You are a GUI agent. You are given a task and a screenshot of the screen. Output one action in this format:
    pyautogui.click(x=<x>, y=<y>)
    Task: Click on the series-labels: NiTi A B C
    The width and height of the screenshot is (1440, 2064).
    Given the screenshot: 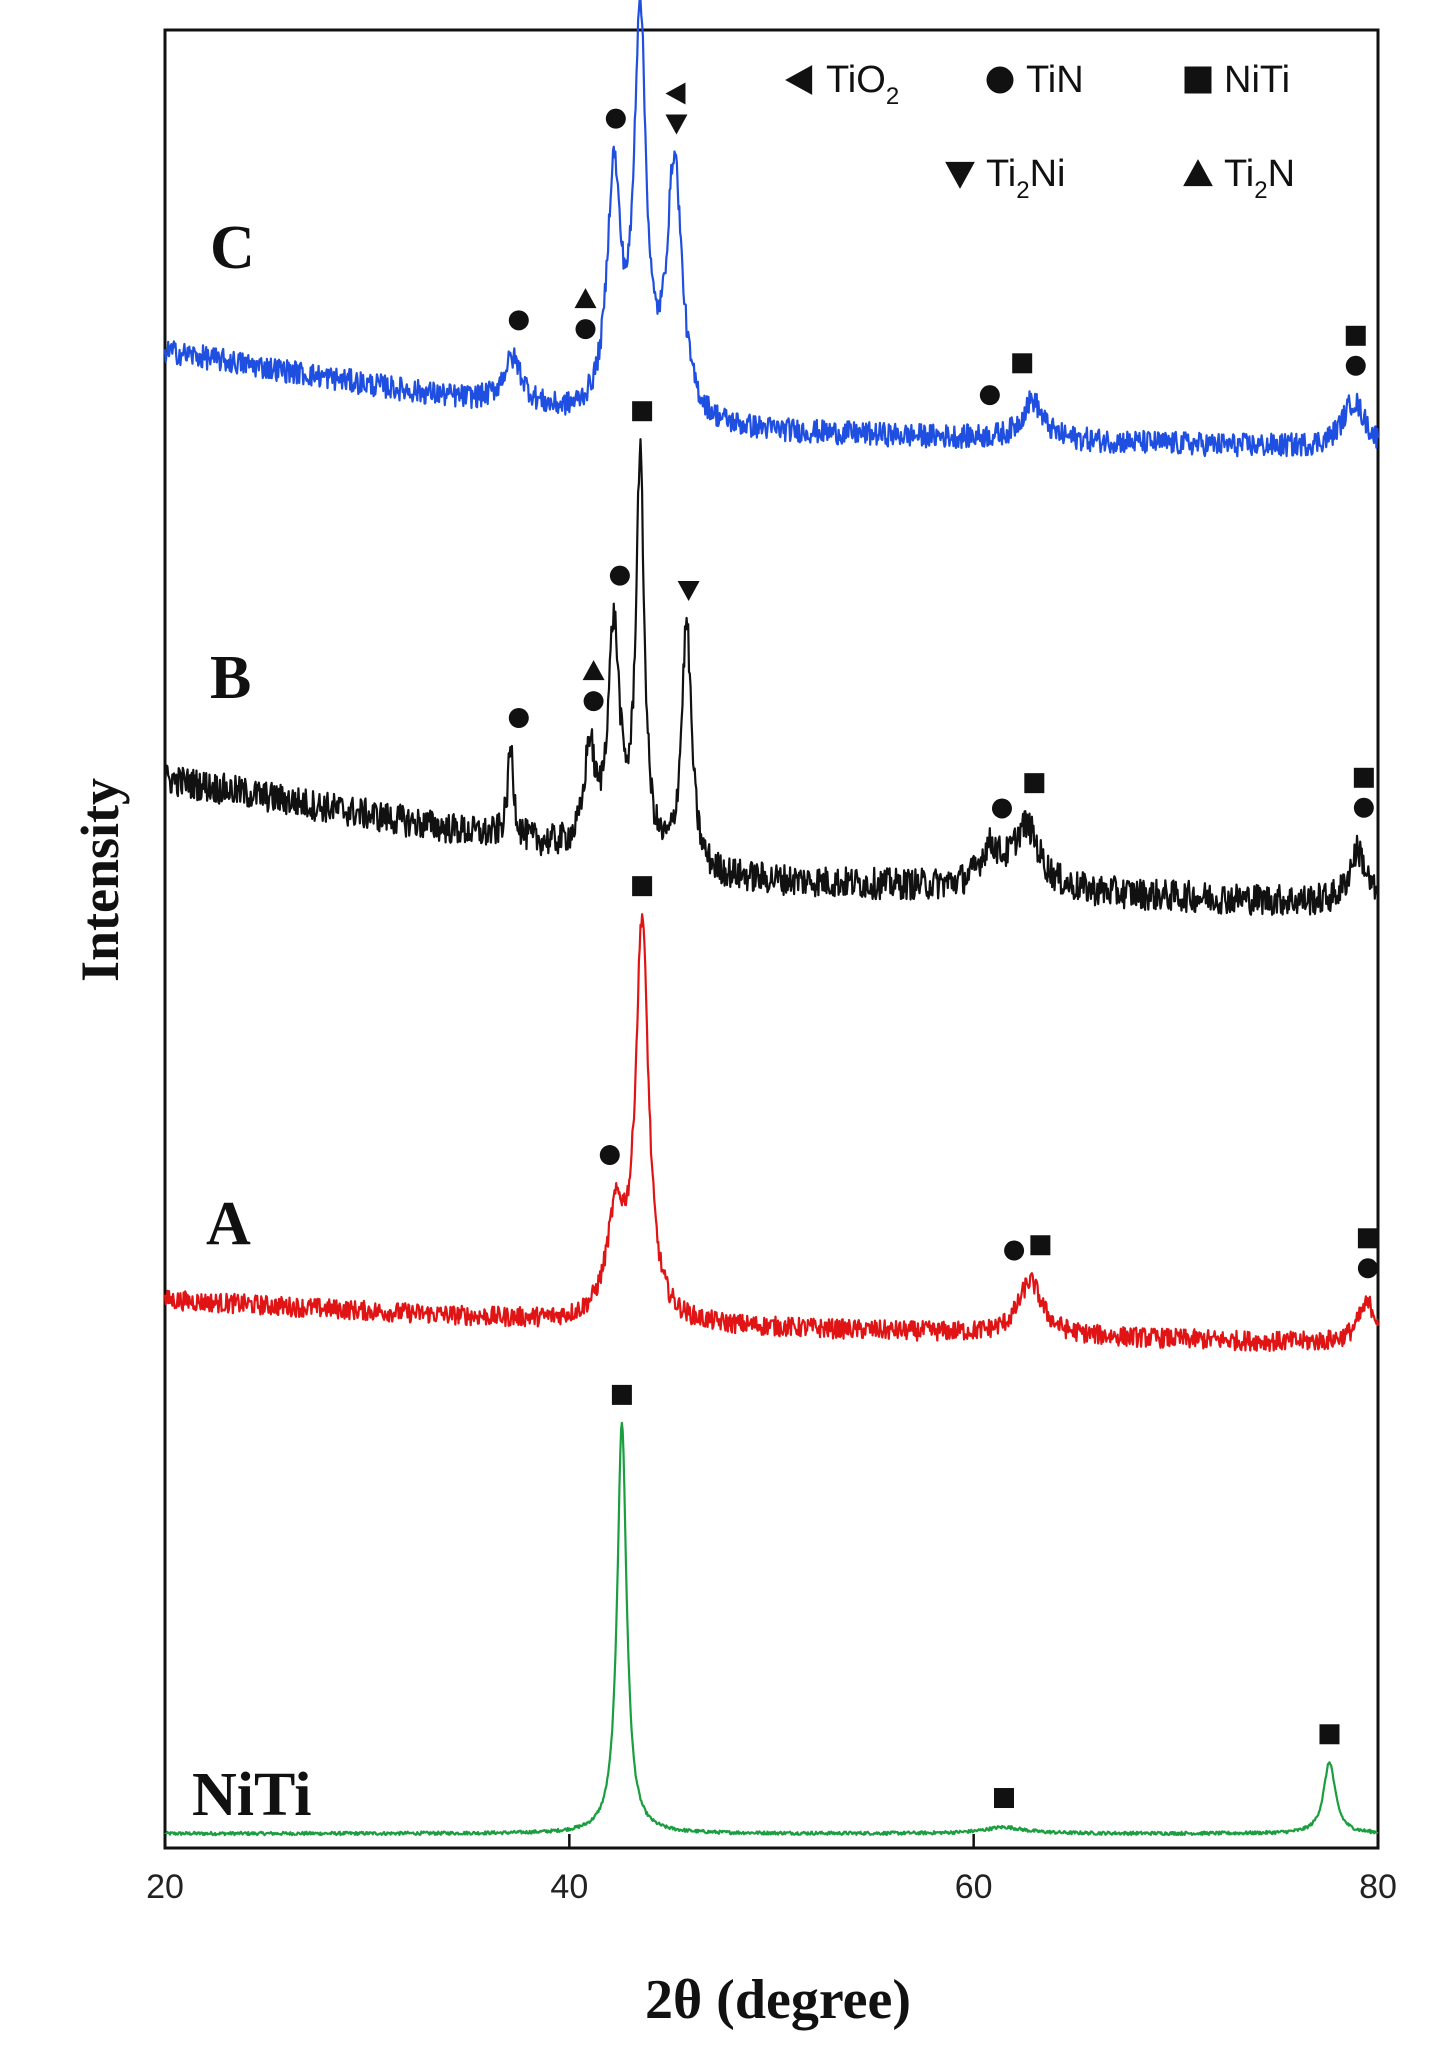 What is the action you would take?
    pyautogui.click(x=251, y=1021)
    